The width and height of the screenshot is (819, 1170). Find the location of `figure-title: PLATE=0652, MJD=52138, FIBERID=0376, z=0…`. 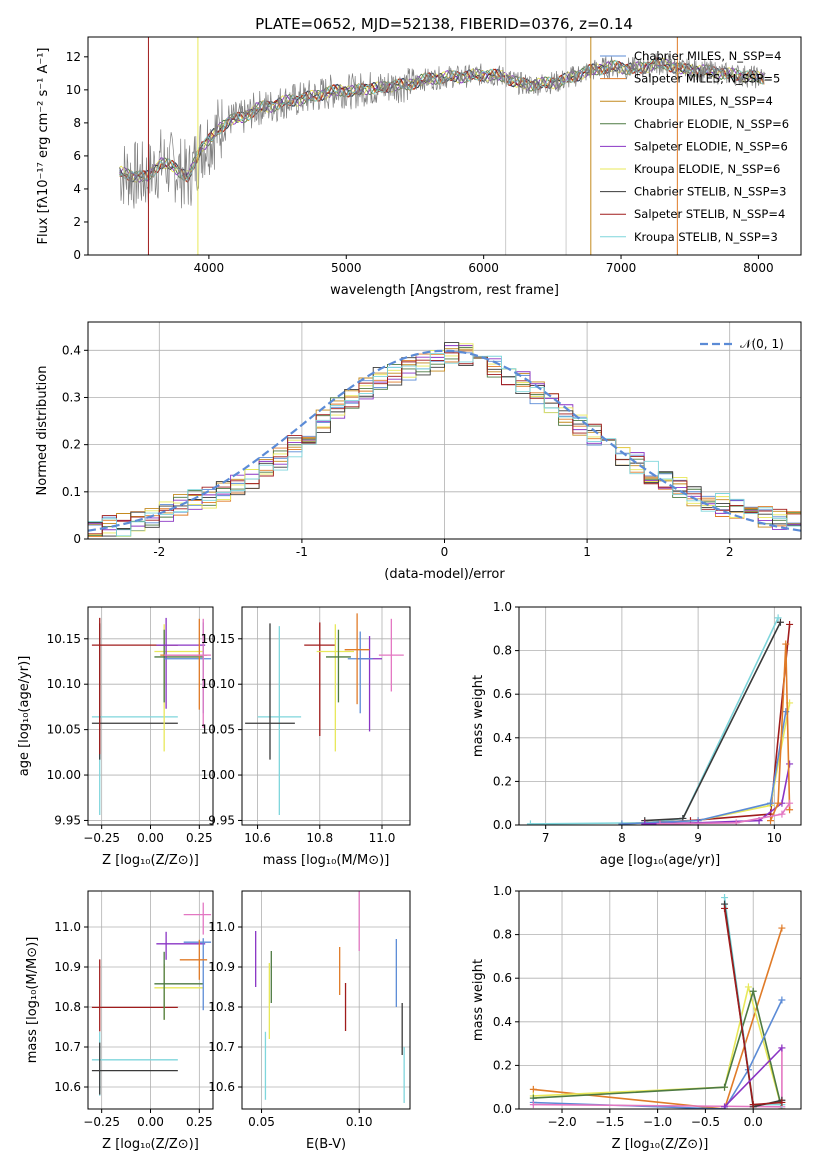

figure-title: PLATE=0652, MJD=52138, FIBERID=0376, z=0… is located at coordinates (444, 24).